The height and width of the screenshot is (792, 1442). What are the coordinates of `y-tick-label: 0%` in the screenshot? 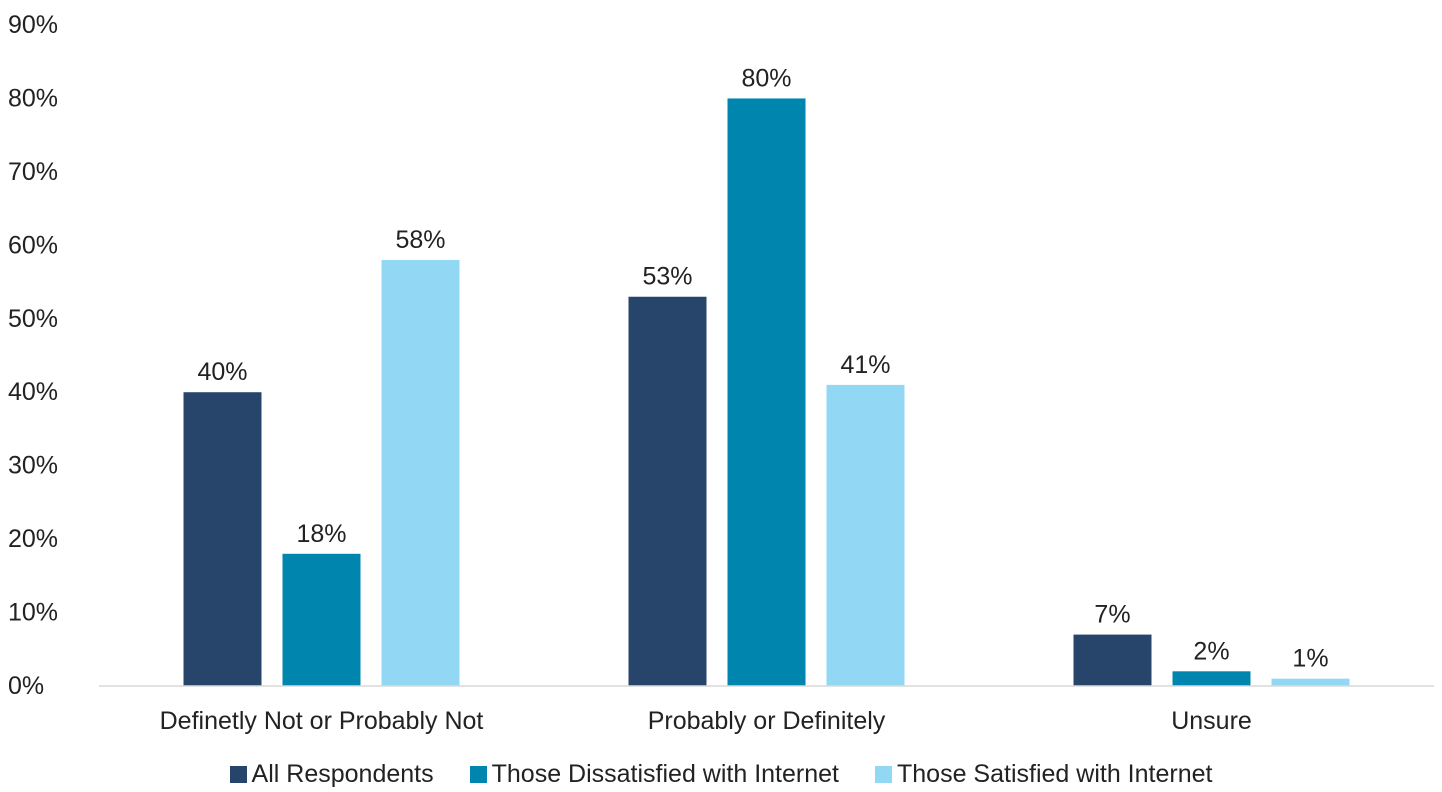 It's located at (26, 686).